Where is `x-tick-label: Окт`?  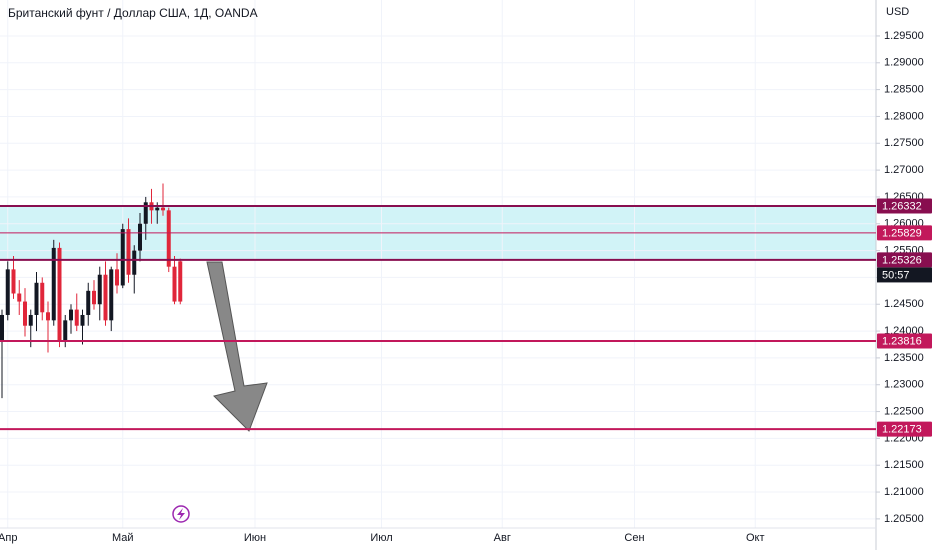 x-tick-label: Окт is located at coordinates (755, 538).